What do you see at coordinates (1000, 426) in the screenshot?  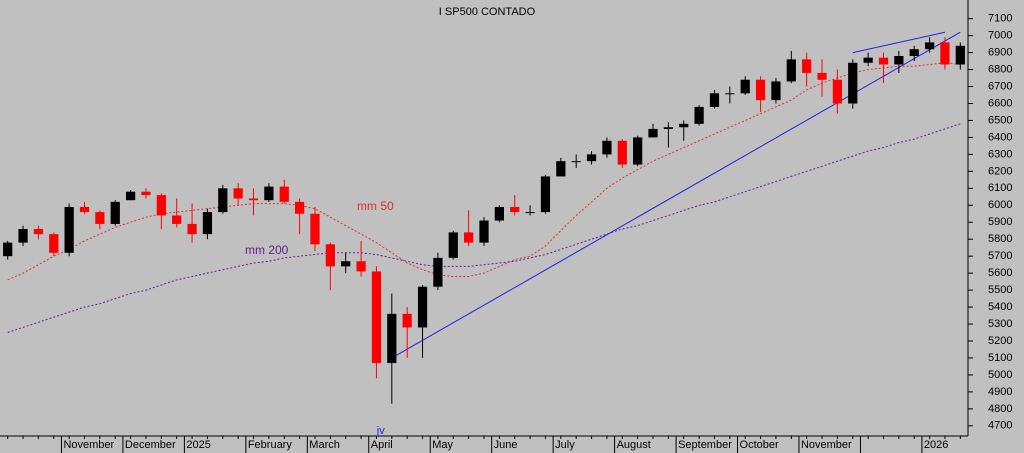 I see `y-tick-label: 4700` at bounding box center [1000, 426].